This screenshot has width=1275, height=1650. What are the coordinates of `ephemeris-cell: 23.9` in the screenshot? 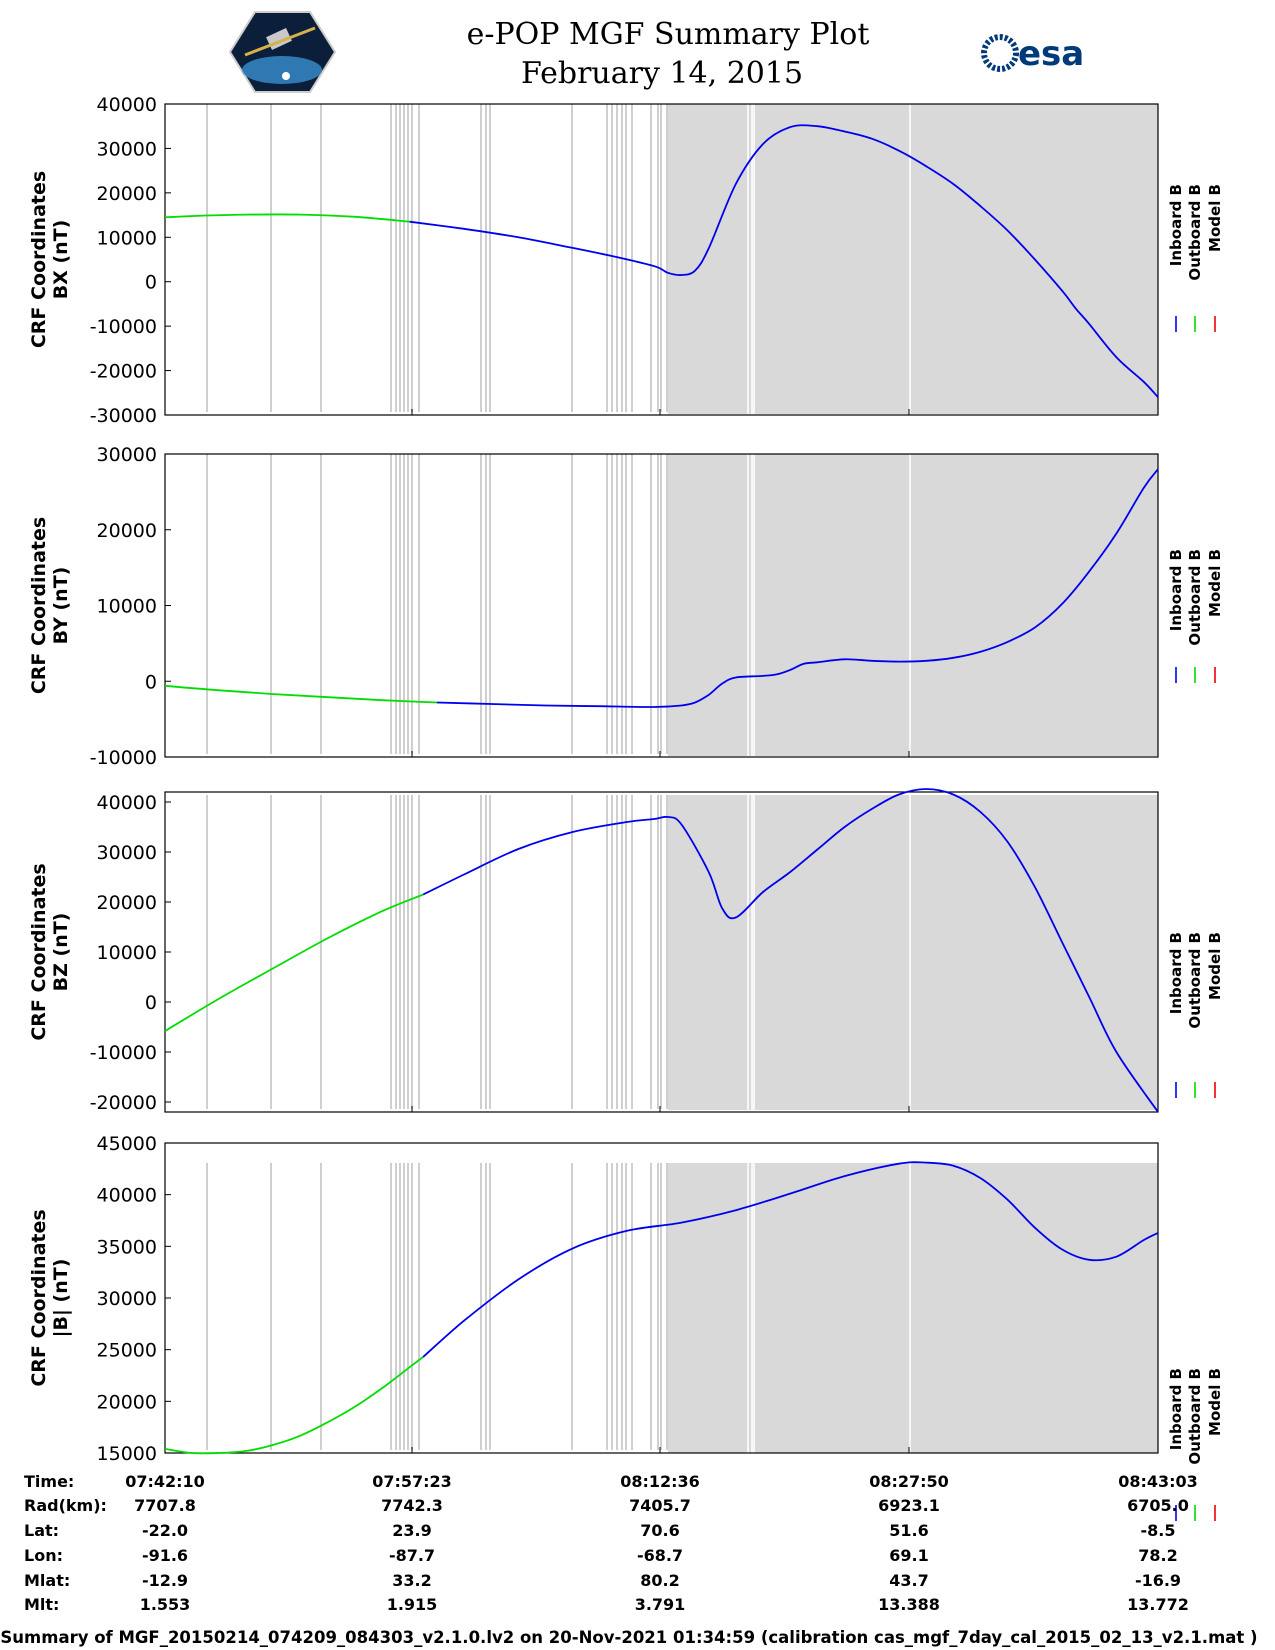 It's located at (411, 1530).